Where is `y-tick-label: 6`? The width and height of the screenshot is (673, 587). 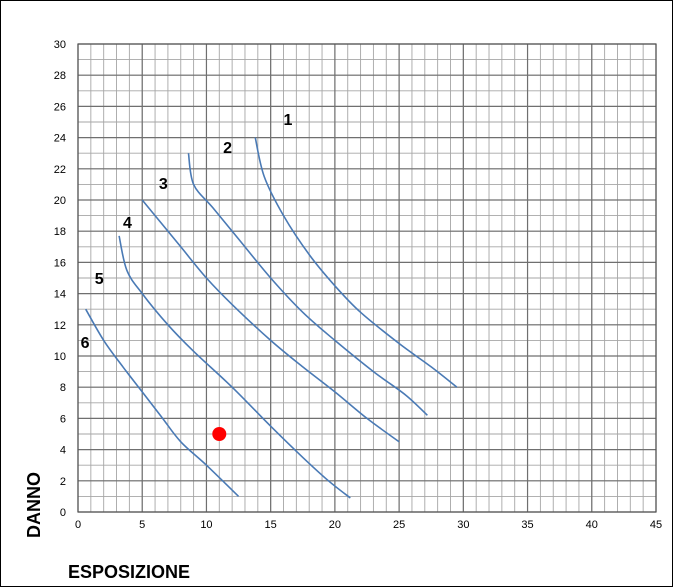 y-tick-label: 6 is located at coordinates (63, 419).